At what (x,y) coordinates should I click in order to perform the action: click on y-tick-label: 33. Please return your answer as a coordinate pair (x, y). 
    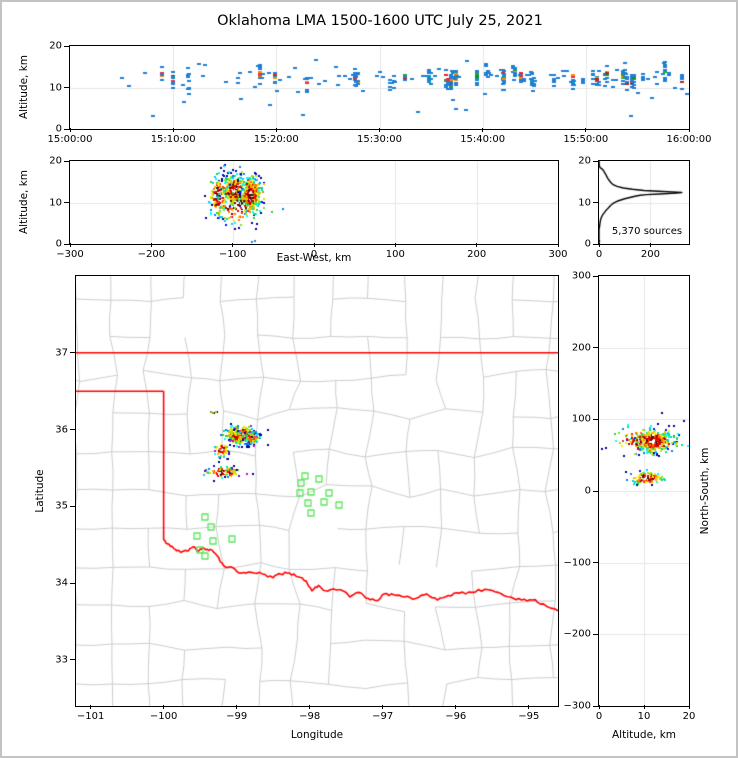
    Looking at the image, I should click on (61, 660).